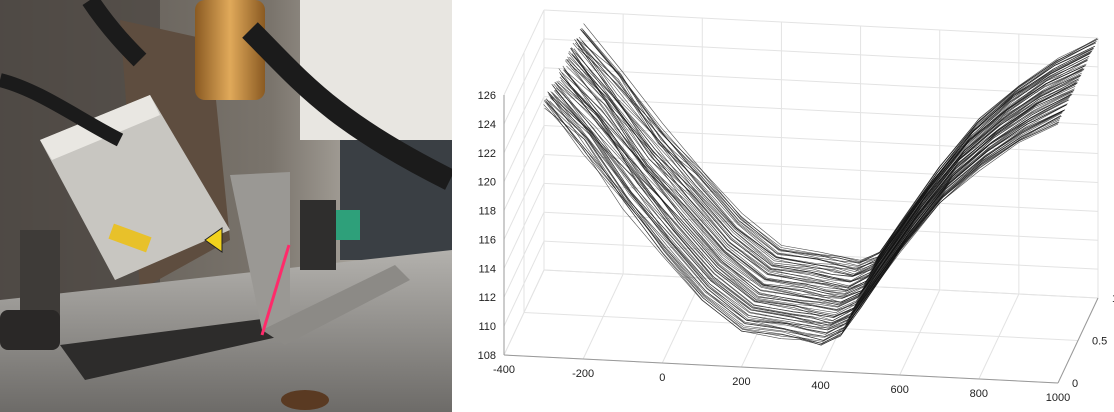  I want to click on z-tick-label: 118, so click(487, 212).